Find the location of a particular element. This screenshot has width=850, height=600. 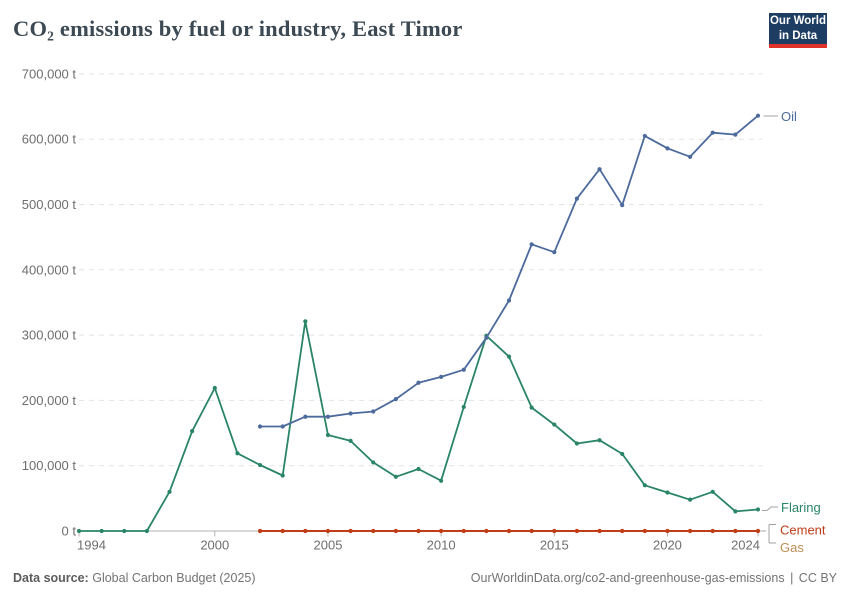

data-source-value: Global Carbon Budget (2025) is located at coordinates (174, 578).